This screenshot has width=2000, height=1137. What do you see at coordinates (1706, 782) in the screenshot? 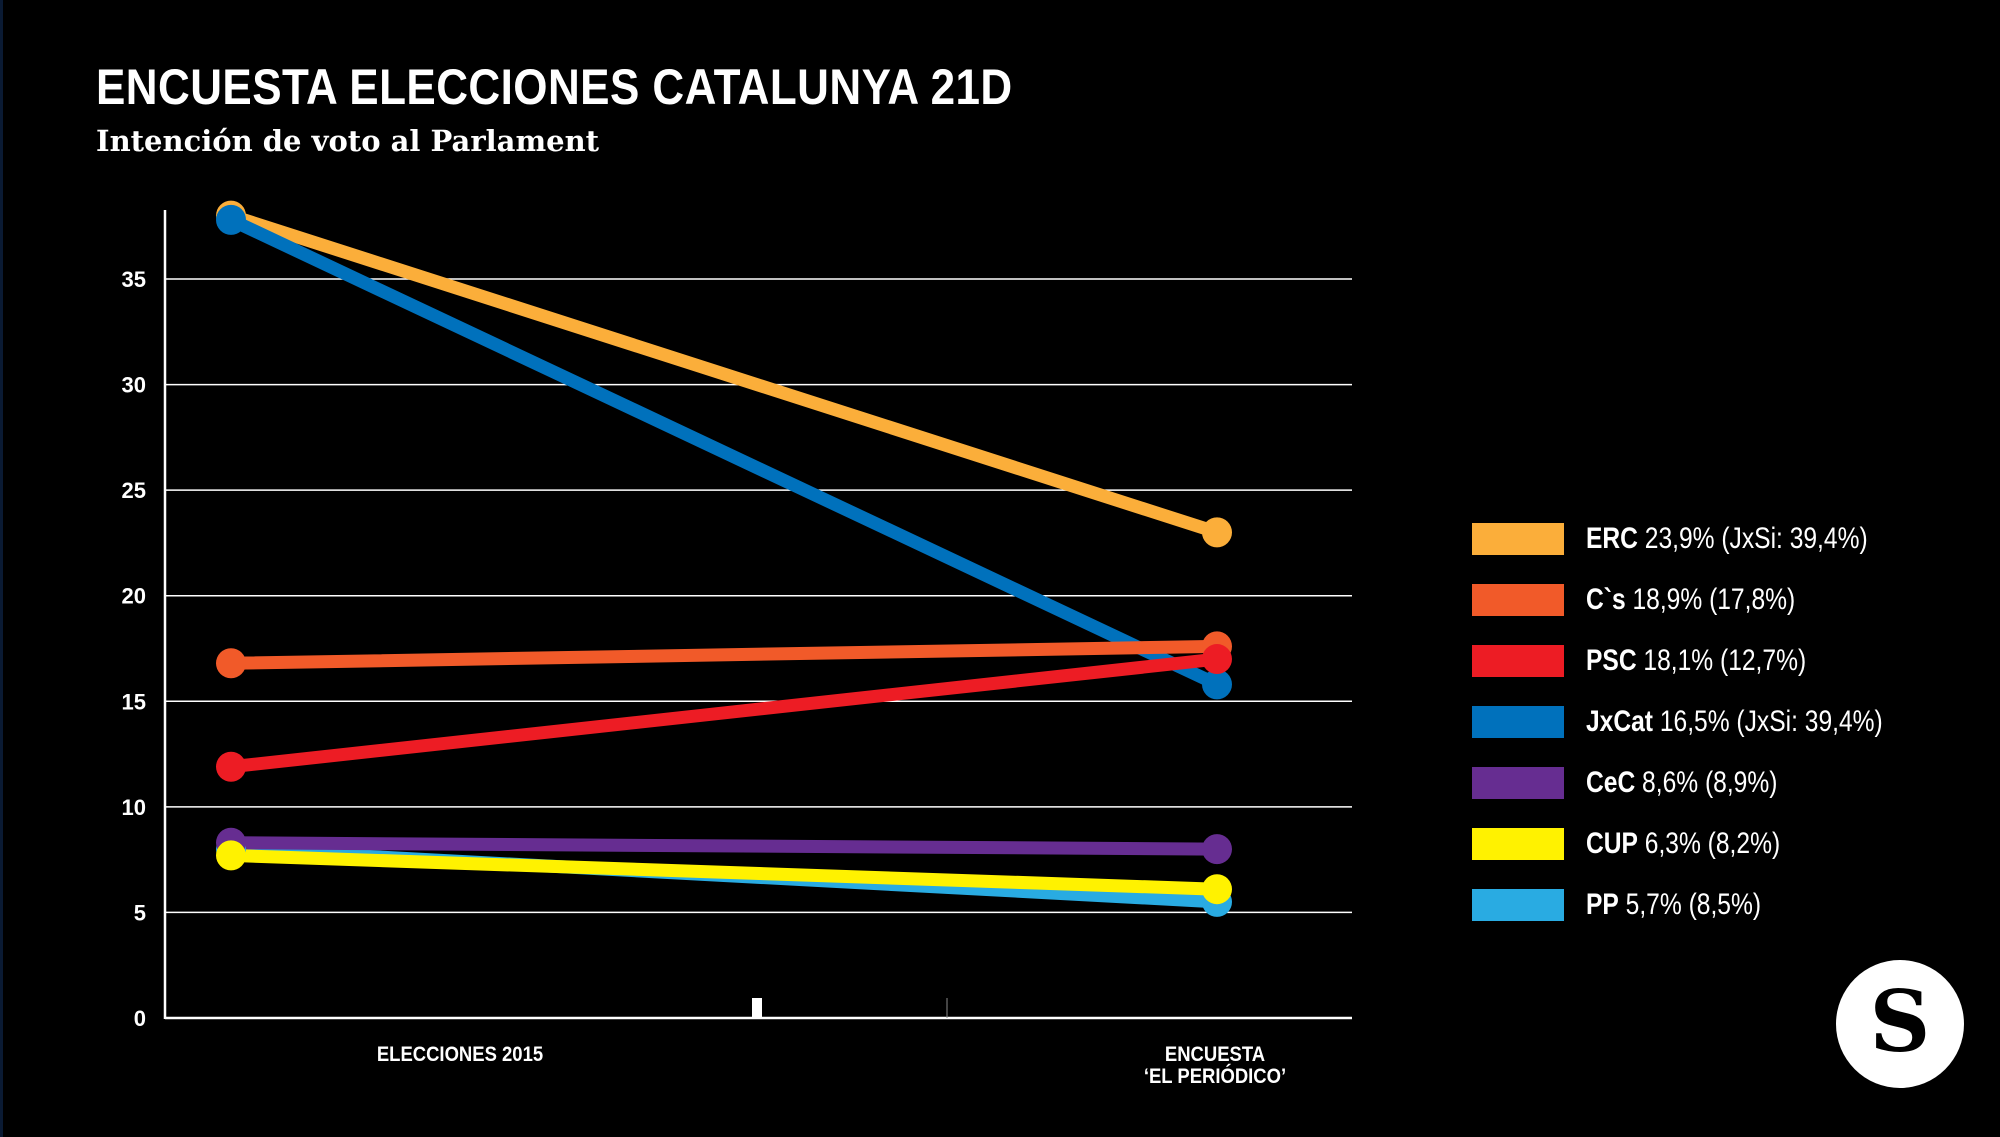
I see `legend-series-value: 8,6% (8,9%)` at bounding box center [1706, 782].